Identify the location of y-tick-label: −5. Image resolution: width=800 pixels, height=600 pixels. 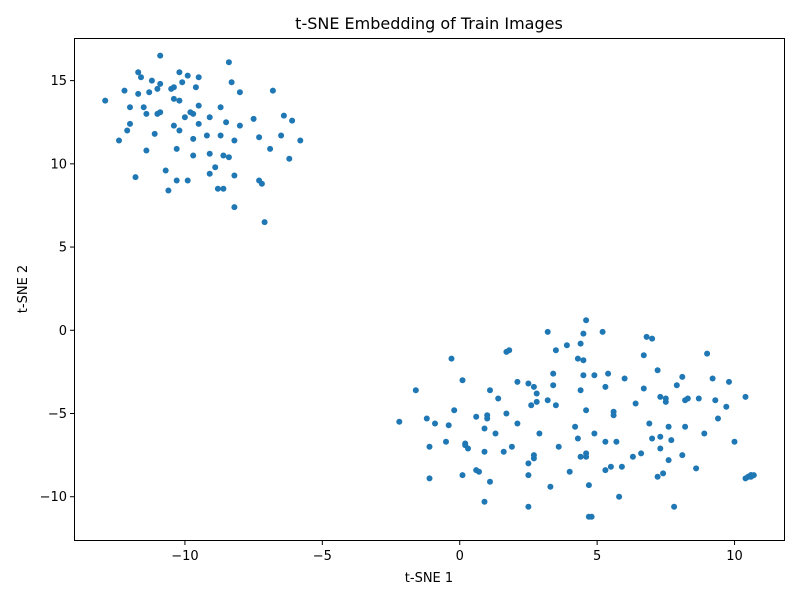
(57, 414).